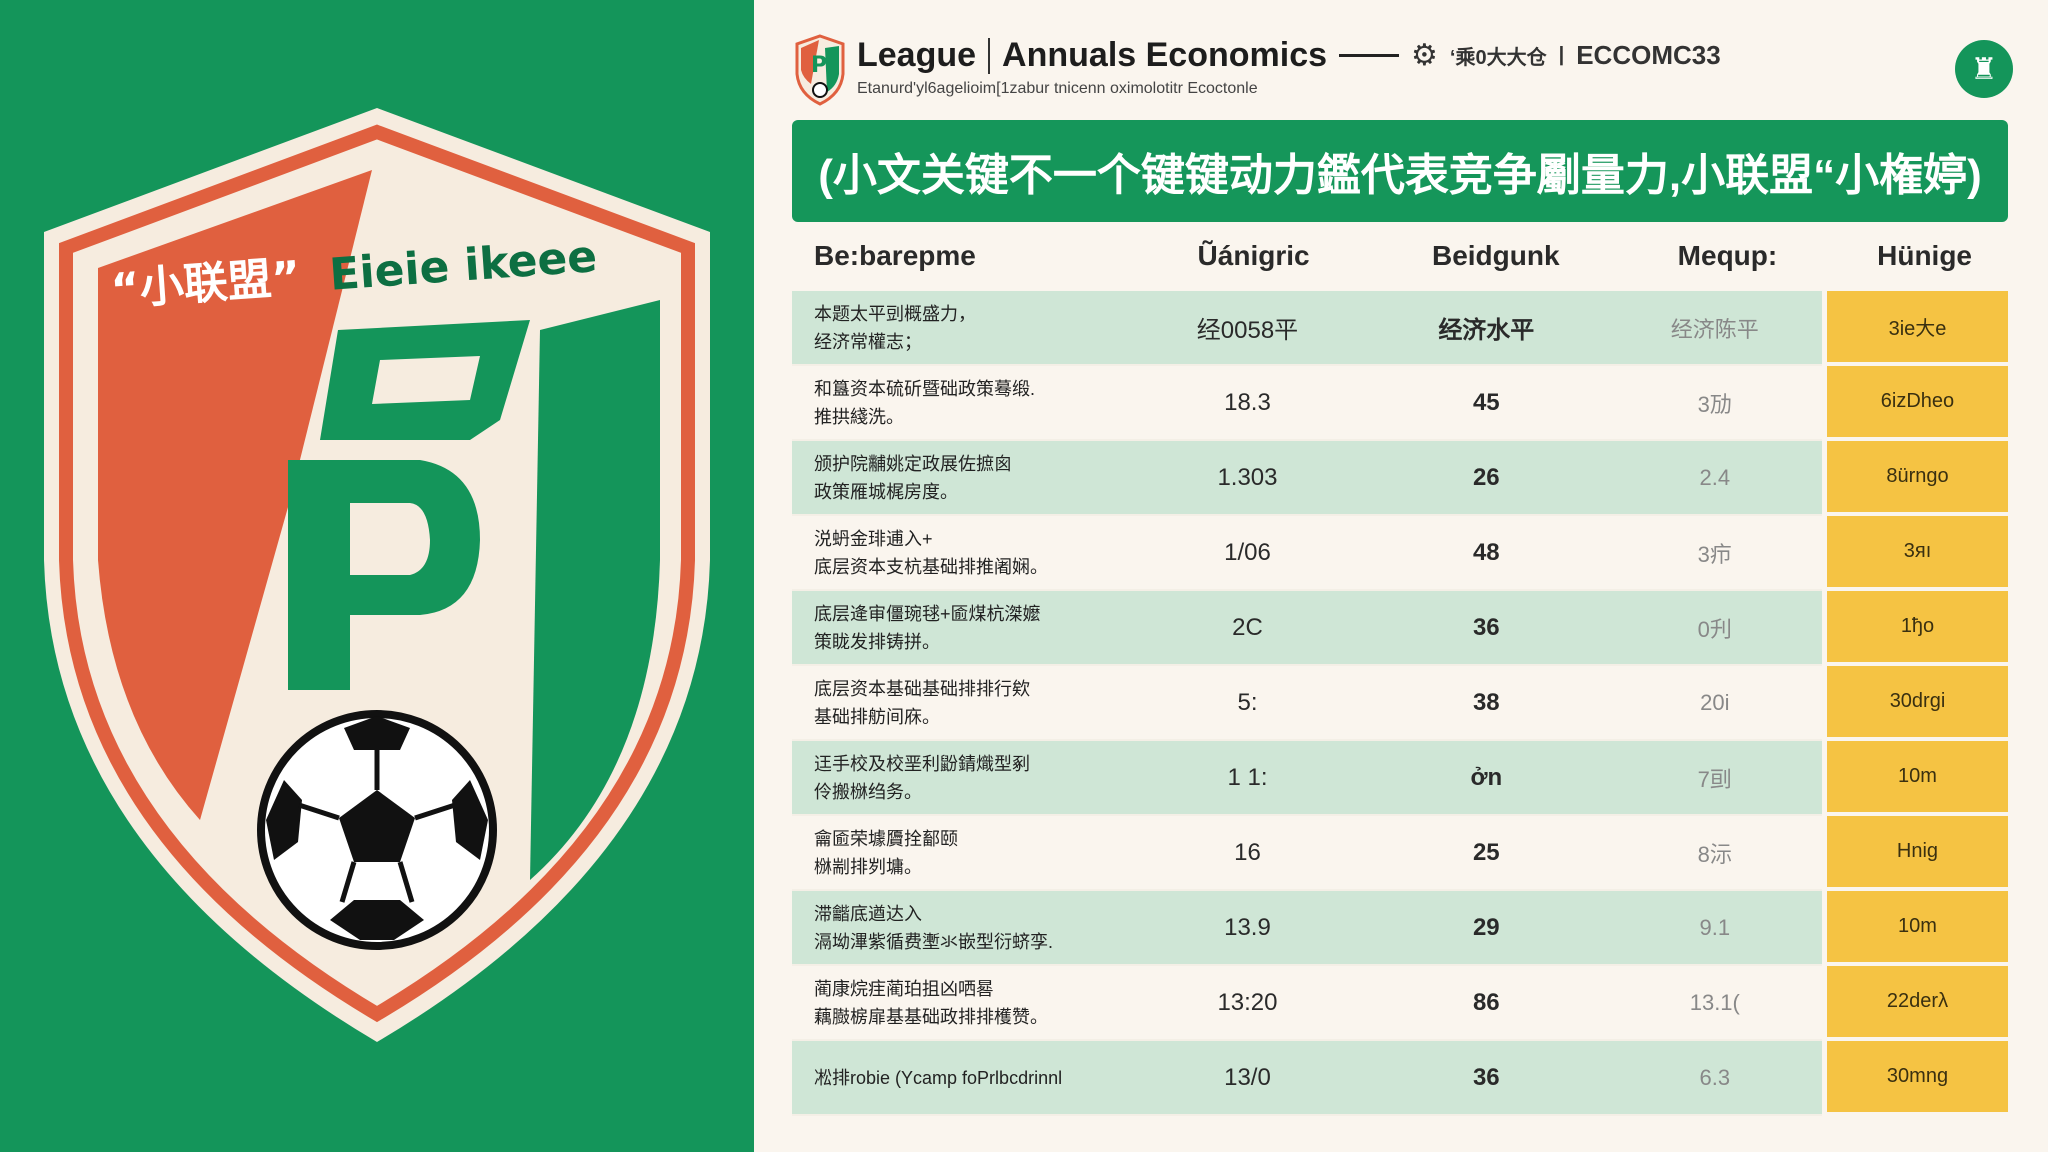  What do you see at coordinates (1984, 69) in the screenshot?
I see `trophy-badge-icon: ♜` at bounding box center [1984, 69].